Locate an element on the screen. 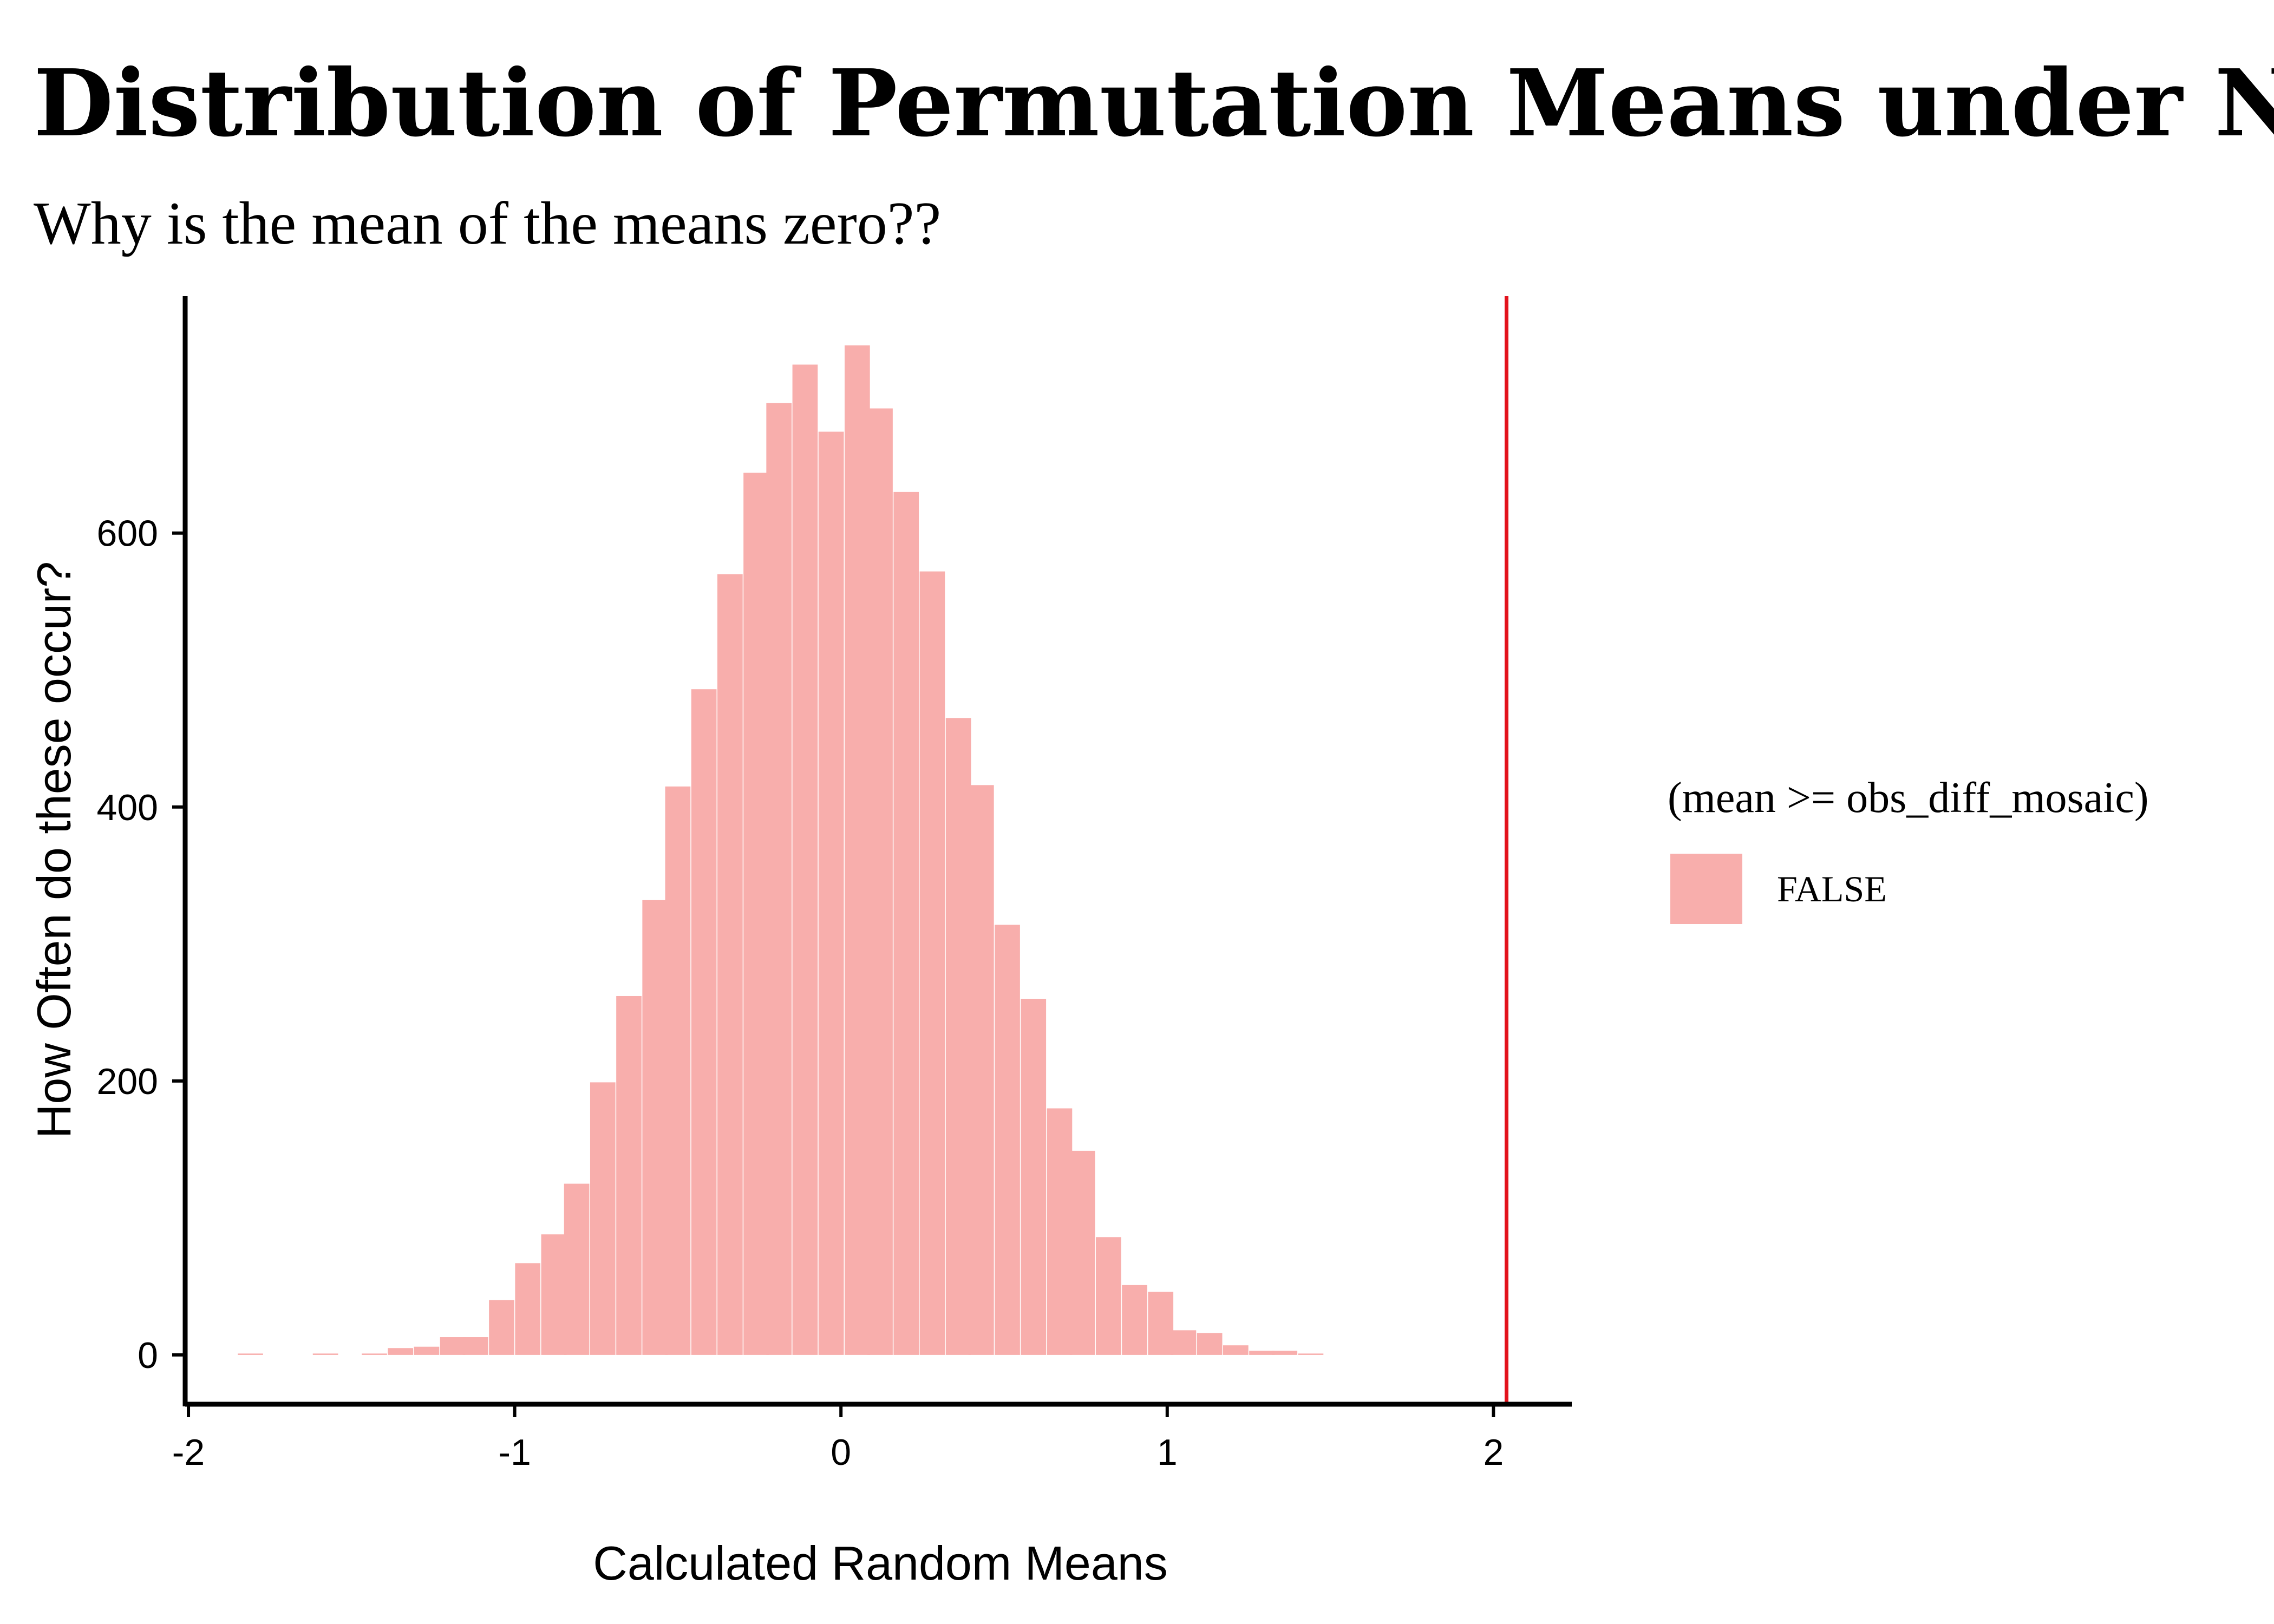 This screenshot has height=1624, width=2274. y-tick-label-2: 400 is located at coordinates (128, 807).